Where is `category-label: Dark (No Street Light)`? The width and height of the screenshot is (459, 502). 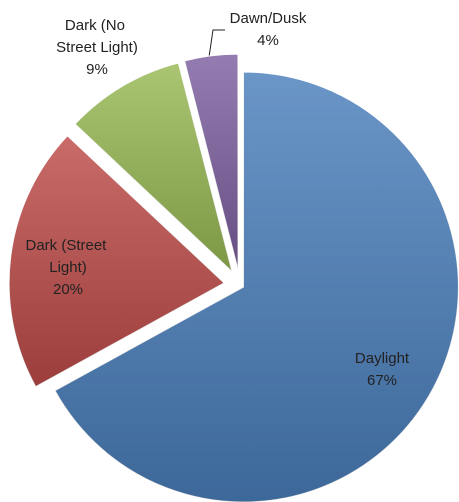 category-label: Dark (No Street Light) is located at coordinates (97, 36).